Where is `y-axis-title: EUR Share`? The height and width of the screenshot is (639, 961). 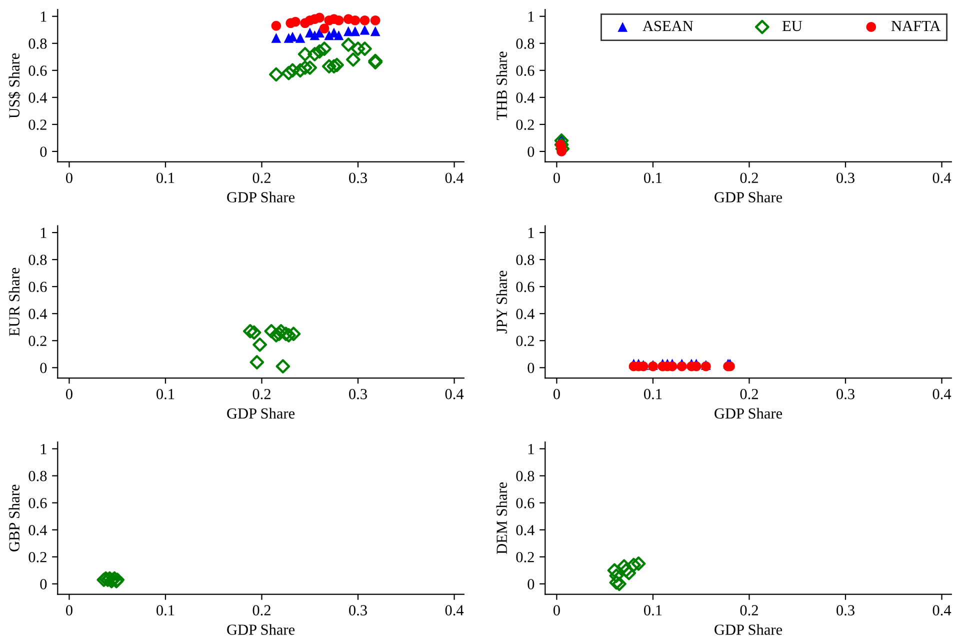 y-axis-title: EUR Share is located at coordinates (14, 302).